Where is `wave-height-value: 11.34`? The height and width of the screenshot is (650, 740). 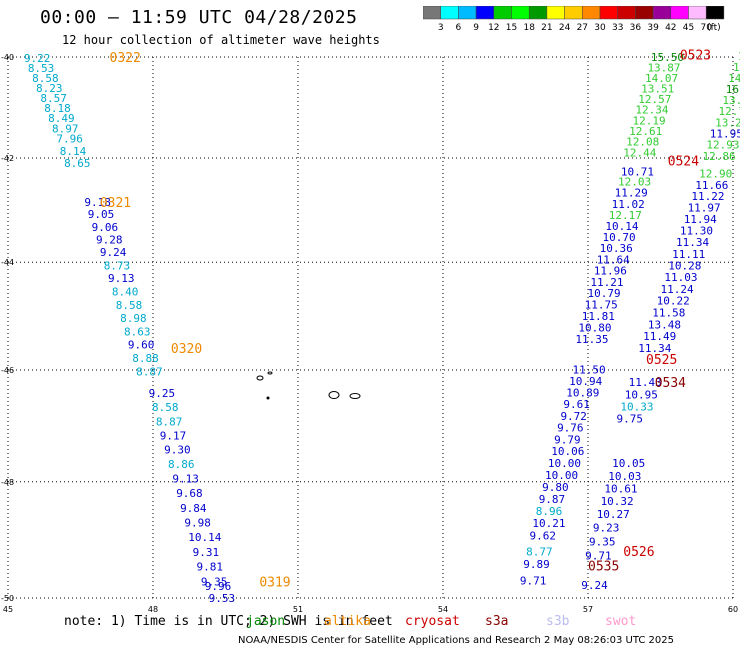 wave-height-value: 11.34 is located at coordinates (654, 348).